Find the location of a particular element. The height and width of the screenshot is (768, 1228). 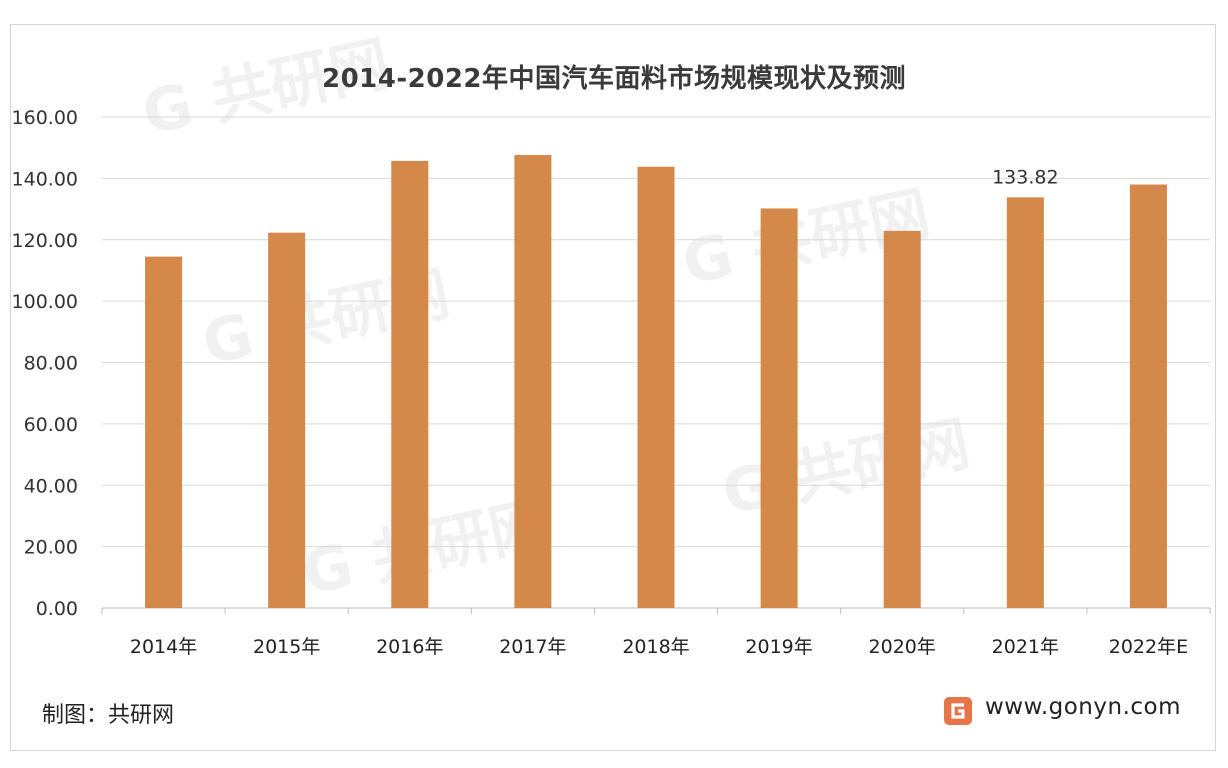

data-label: 133.82 is located at coordinates (1025, 177).